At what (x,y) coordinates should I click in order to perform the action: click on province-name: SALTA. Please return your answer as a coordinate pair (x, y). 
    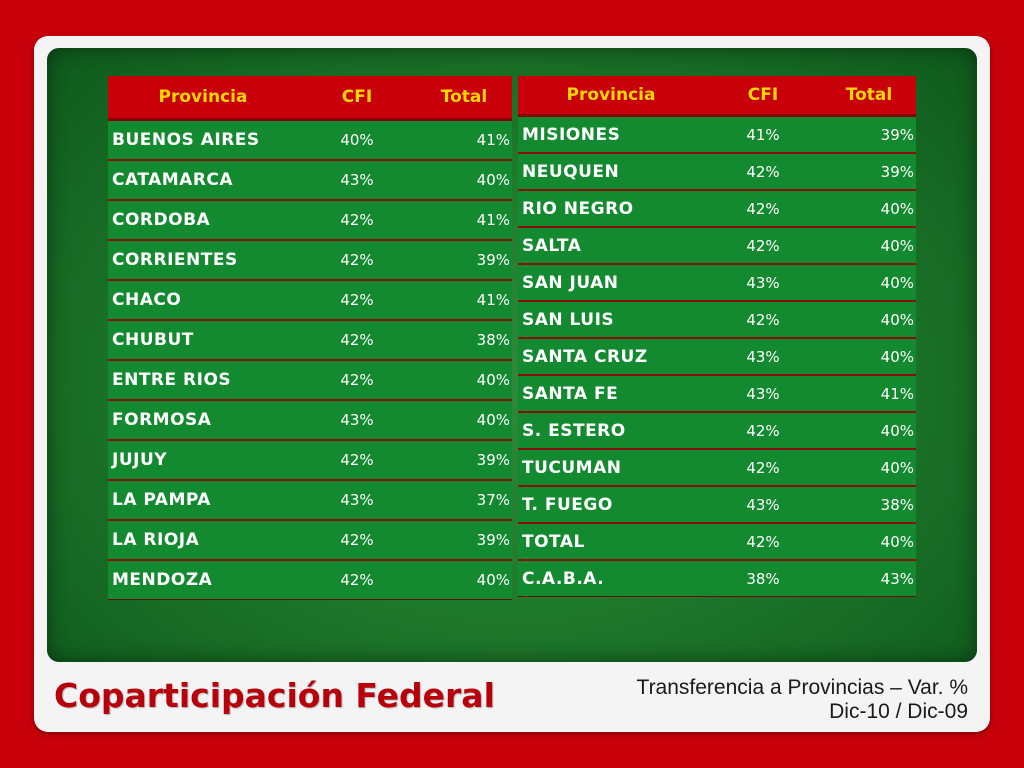
    Looking at the image, I should click on (611, 245).